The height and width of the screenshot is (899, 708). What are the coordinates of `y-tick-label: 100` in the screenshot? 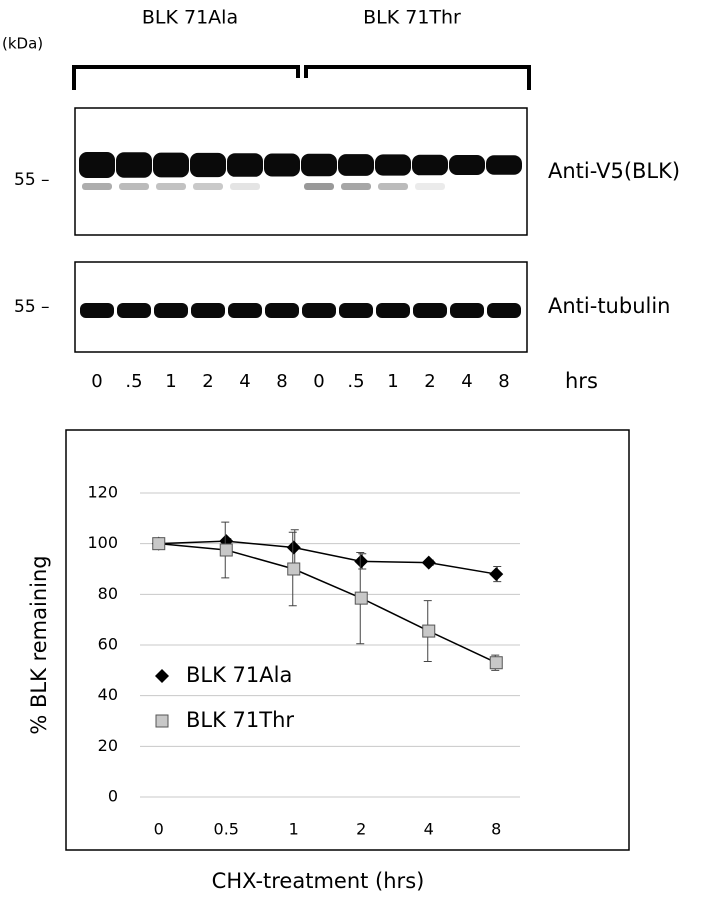 It's located at (102, 542).